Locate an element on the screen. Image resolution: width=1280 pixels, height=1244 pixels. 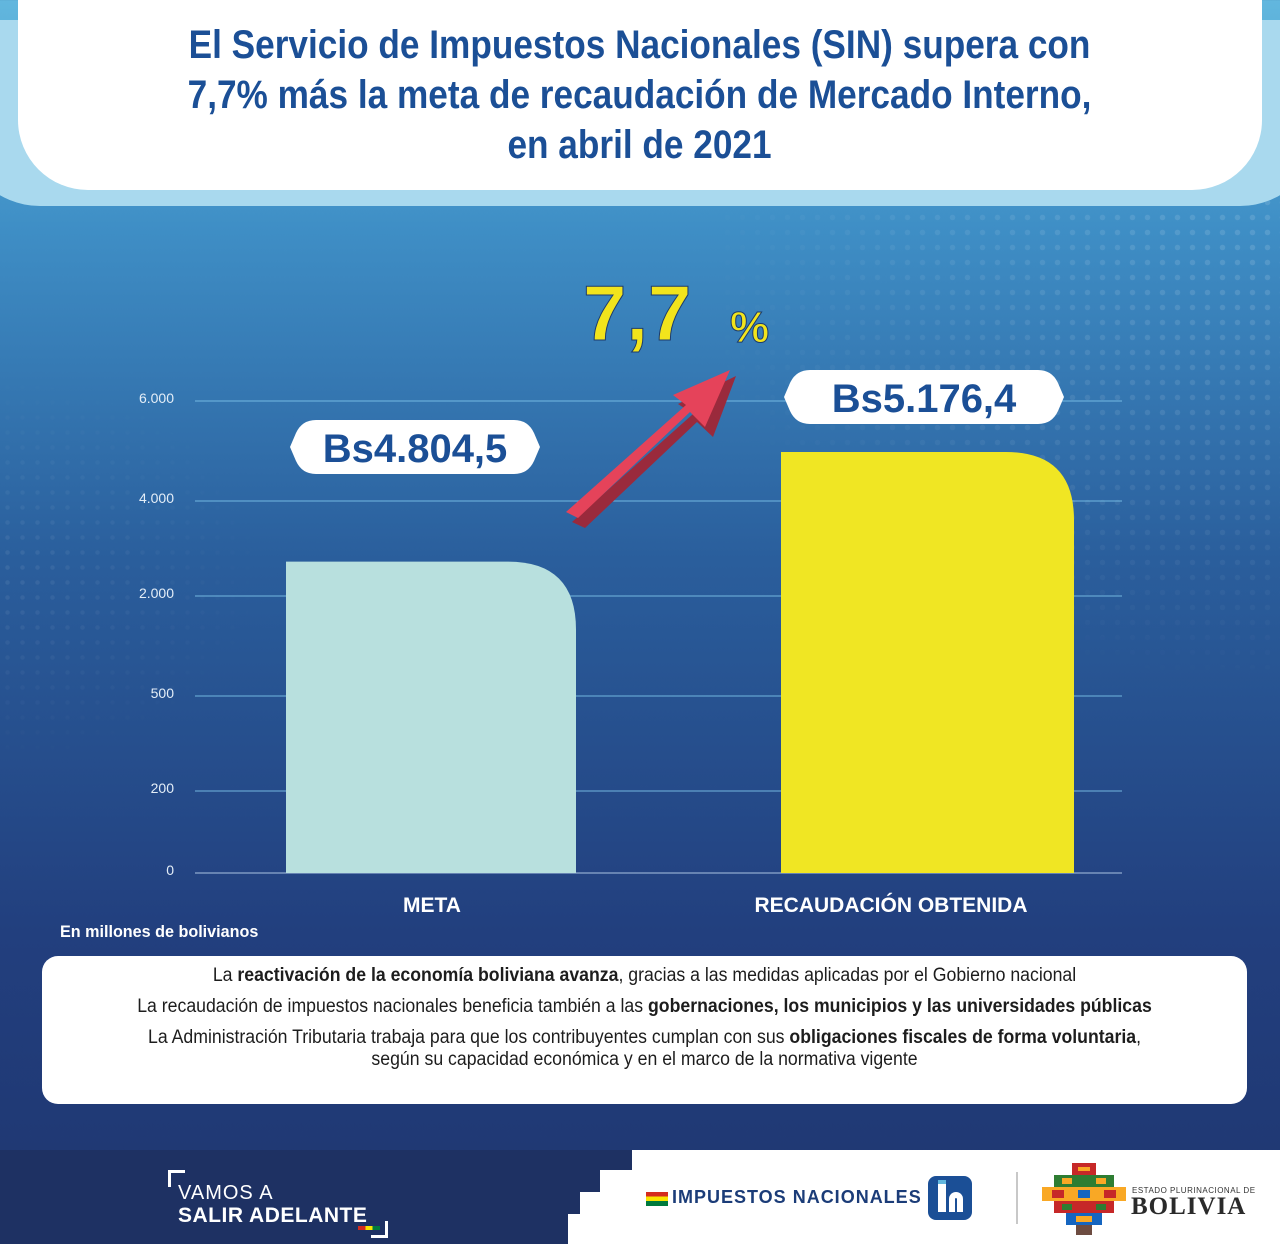
callout-meta: Bs4.804,5 is located at coordinates (415, 447).